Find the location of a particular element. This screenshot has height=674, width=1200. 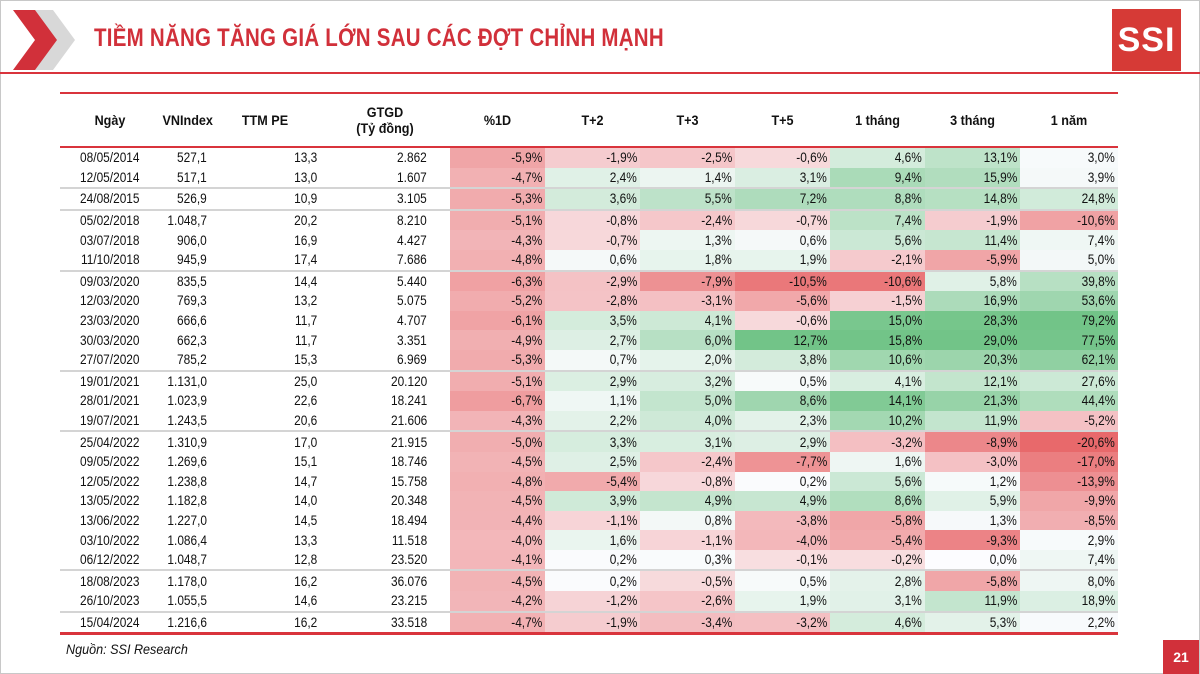

table-cell: -8,5% is located at coordinates (1069, 520).